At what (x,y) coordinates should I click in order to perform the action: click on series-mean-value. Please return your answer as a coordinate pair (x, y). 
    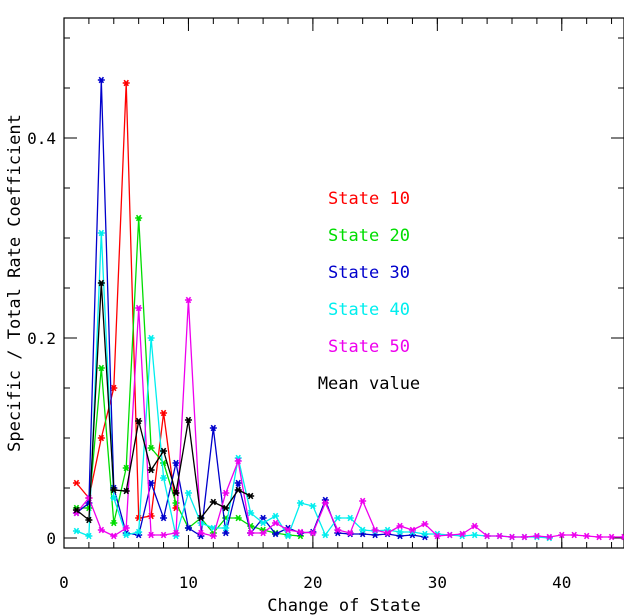
    Looking at the image, I should click on (163, 401).